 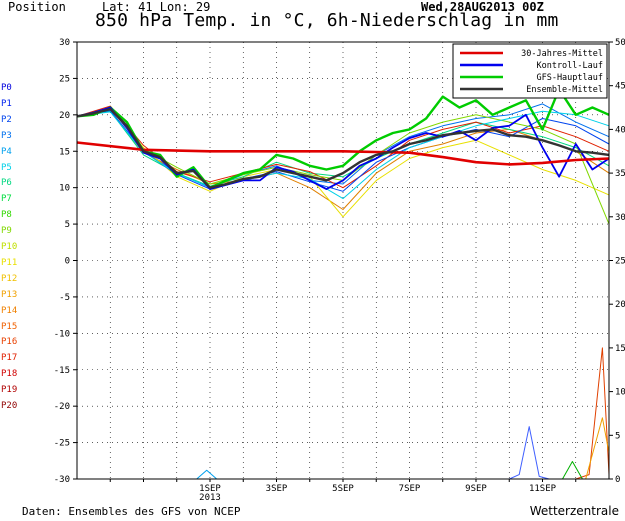 I want to click on y-tick-label-left: -5, so click(x=64, y=298).